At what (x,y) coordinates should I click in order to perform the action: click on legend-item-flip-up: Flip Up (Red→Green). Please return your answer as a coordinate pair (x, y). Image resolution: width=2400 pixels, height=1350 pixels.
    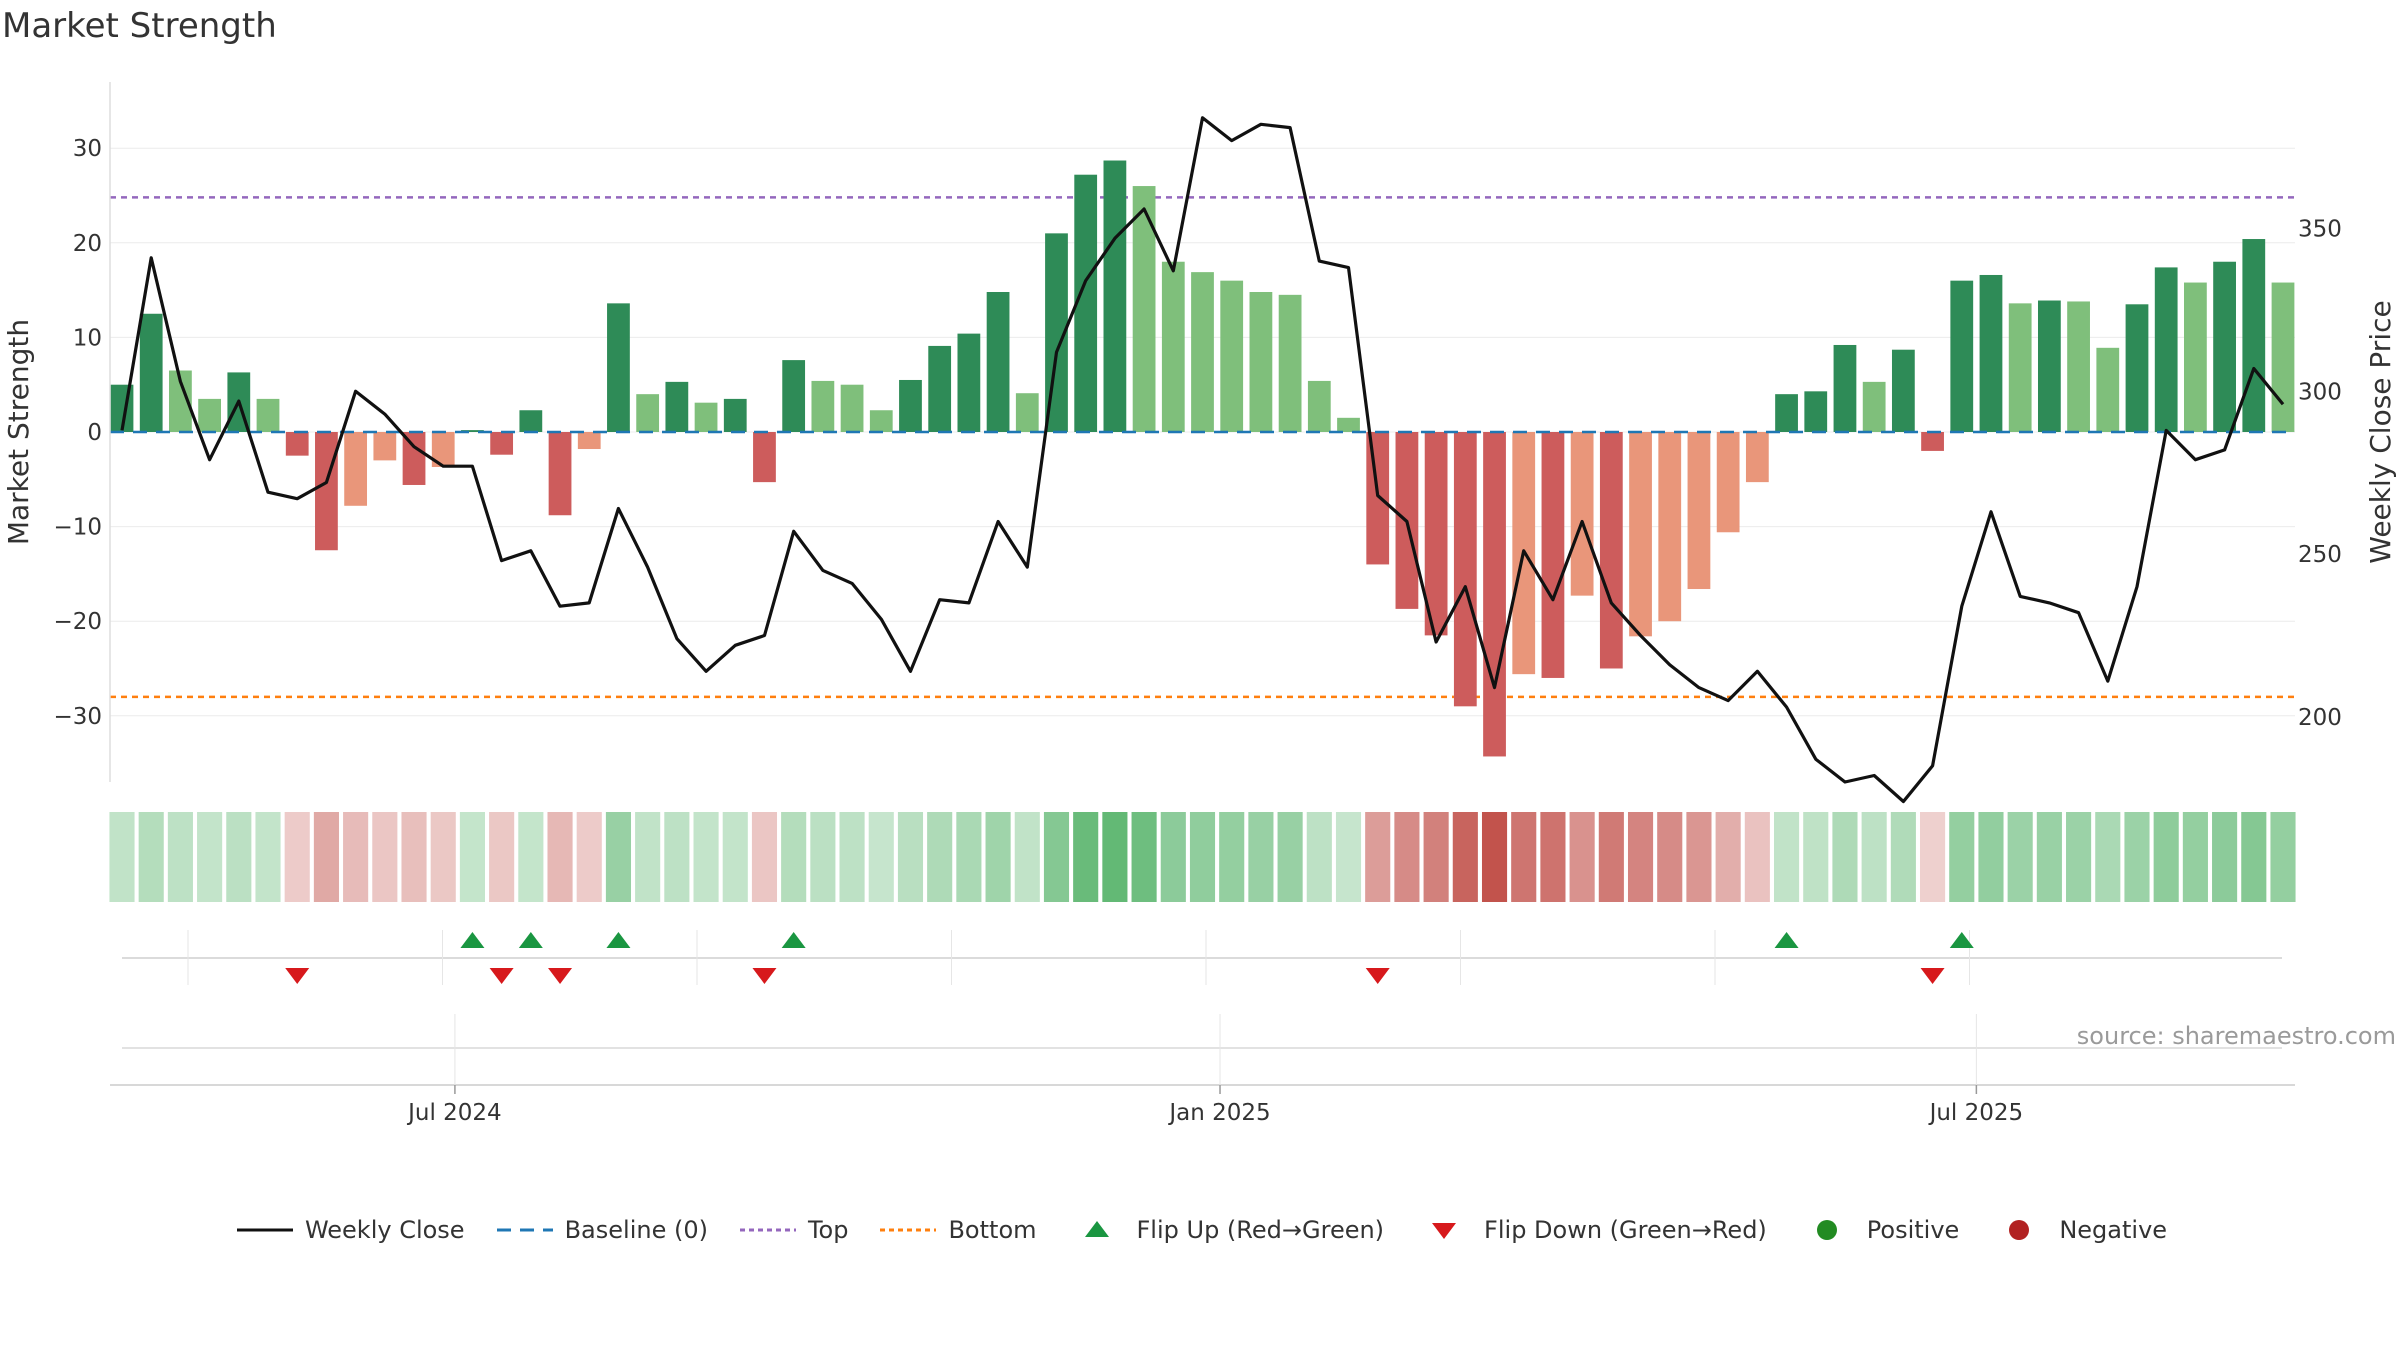
    Looking at the image, I should click on (1224, 1230).